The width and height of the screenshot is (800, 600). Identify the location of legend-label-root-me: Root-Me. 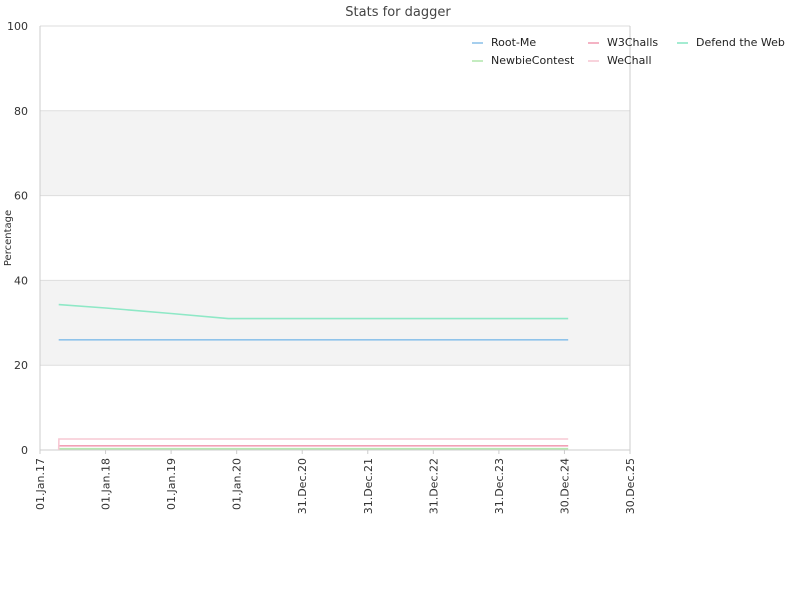
(513, 42).